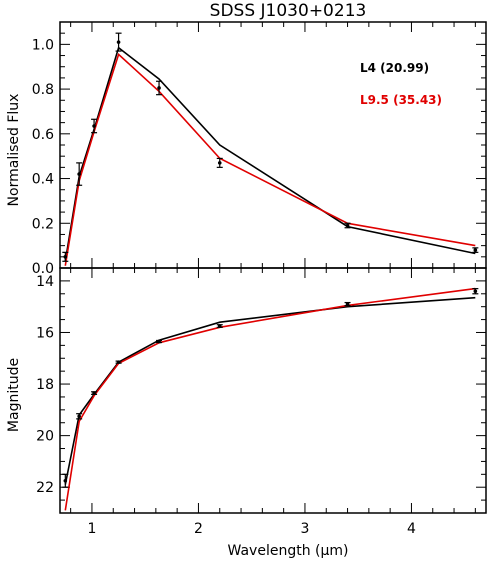 This screenshot has width=491, height=562. Describe the element at coordinates (43, 180) in the screenshot. I see `y-tick-label: 0.4` at that location.